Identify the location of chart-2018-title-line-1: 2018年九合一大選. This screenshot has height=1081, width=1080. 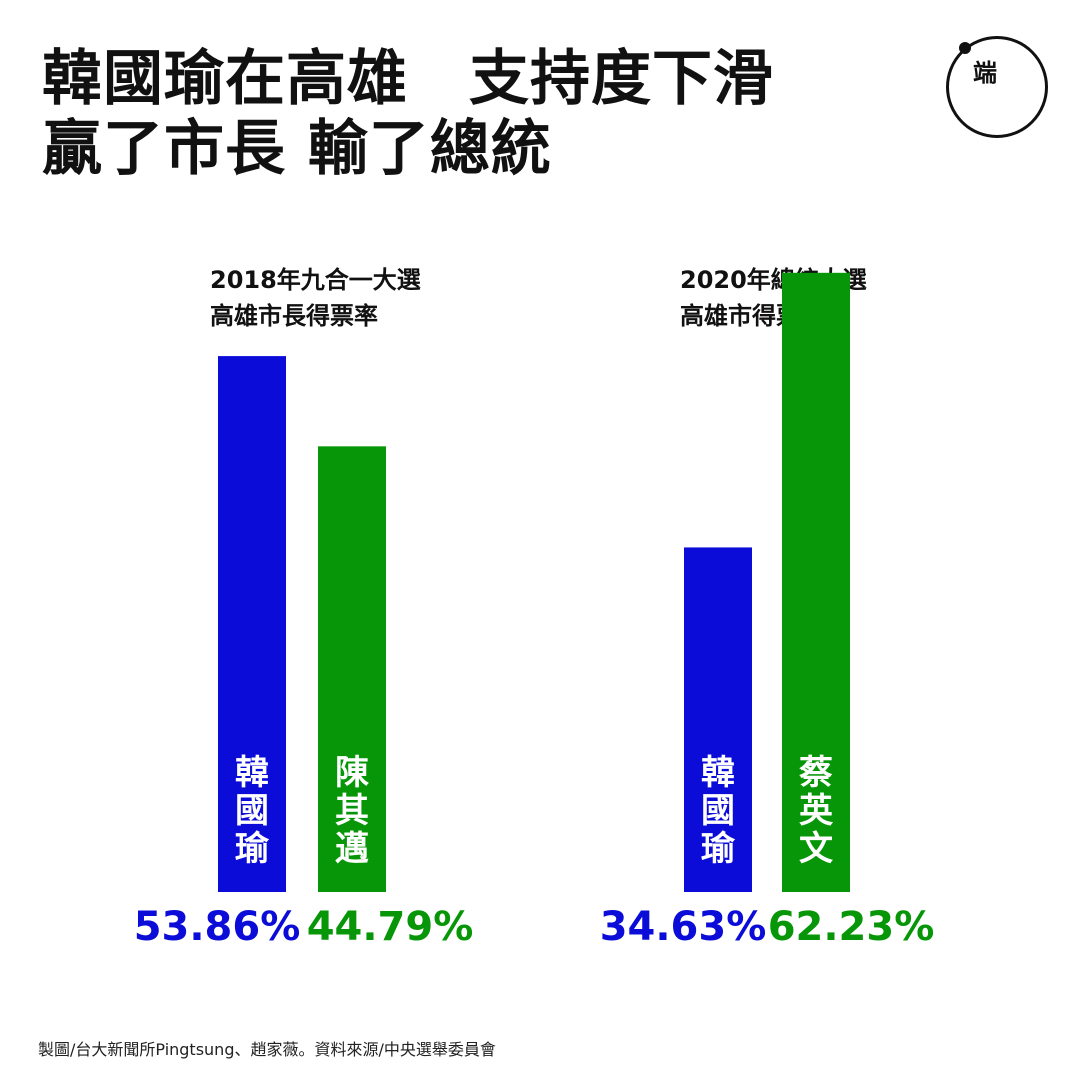
(315, 280).